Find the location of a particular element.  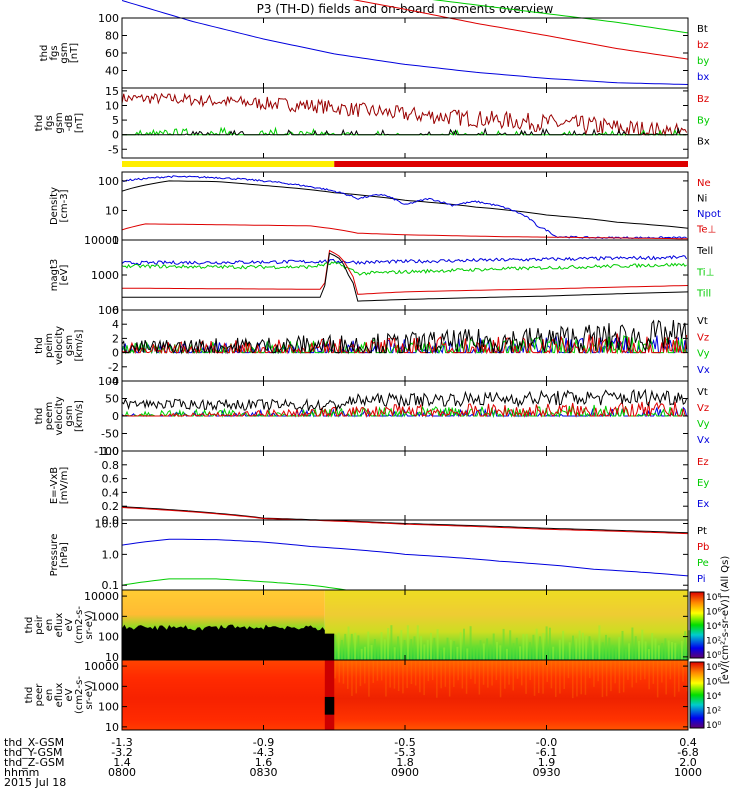

y-tick-label: 0.0 is located at coordinates (111, 520).